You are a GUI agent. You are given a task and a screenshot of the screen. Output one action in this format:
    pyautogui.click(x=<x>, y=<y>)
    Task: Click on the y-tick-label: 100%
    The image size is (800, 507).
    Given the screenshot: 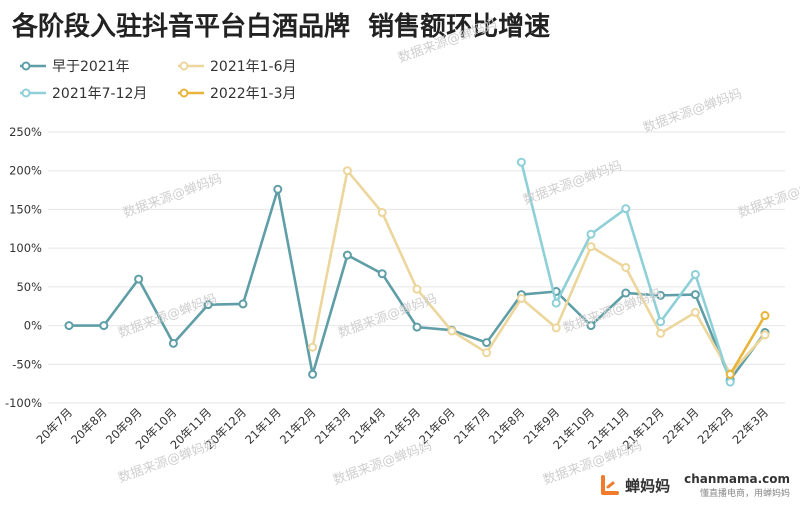 What is the action you would take?
    pyautogui.click(x=25, y=248)
    